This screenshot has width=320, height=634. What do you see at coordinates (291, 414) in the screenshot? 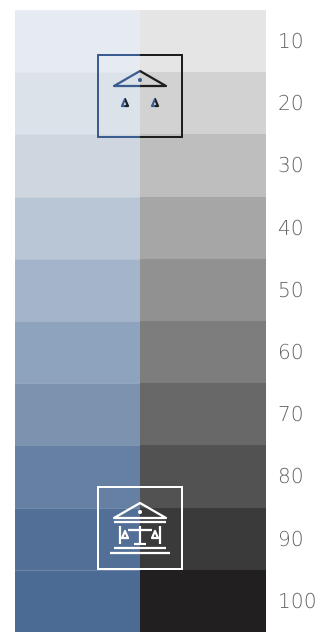
I see `scale-label-70: 70` at bounding box center [291, 414].